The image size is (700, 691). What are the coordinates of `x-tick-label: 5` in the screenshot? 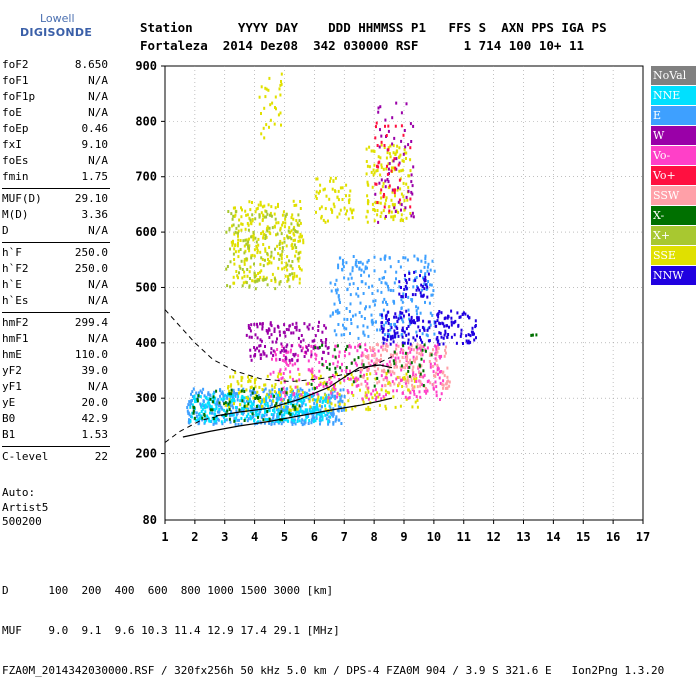 It's located at (284, 537).